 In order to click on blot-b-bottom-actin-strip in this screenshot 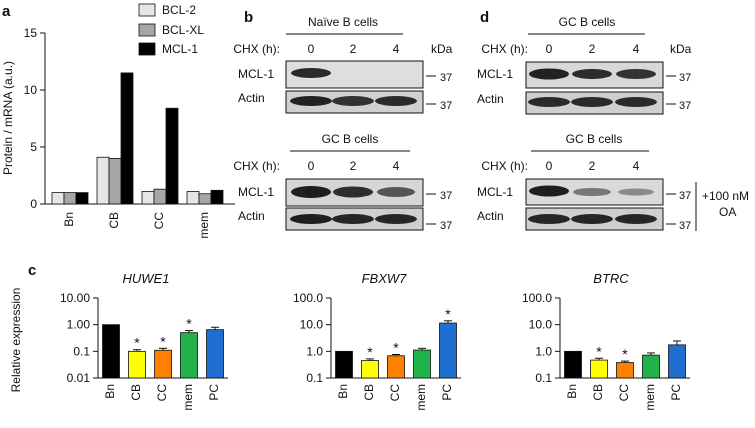, I will do `click(354, 219)`.